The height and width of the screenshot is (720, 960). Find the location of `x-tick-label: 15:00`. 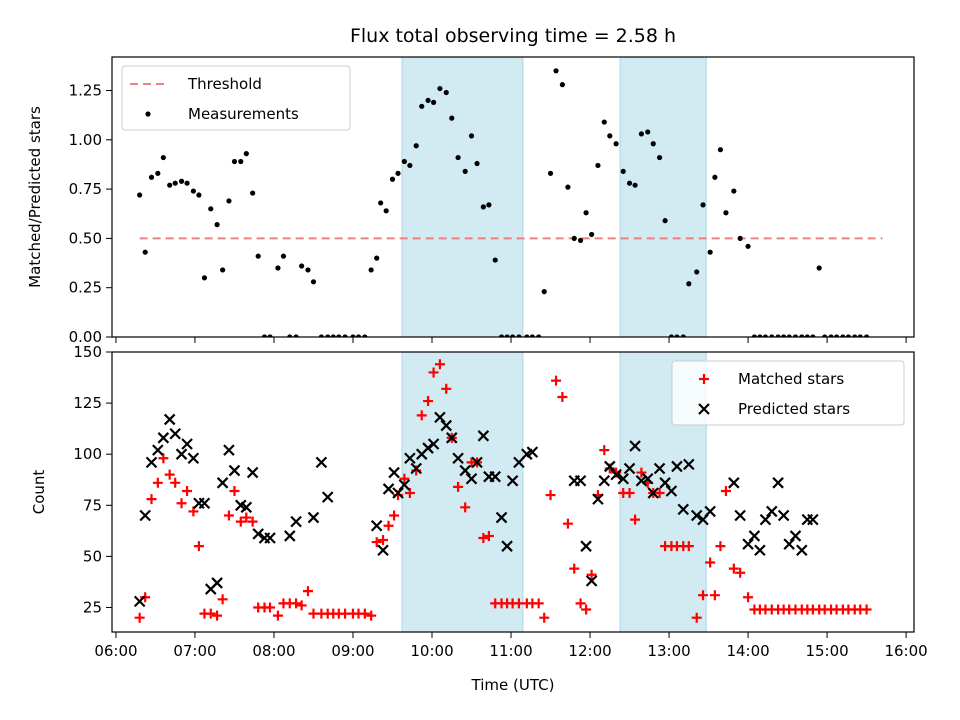

x-tick-label: 15:00 is located at coordinates (826, 651).